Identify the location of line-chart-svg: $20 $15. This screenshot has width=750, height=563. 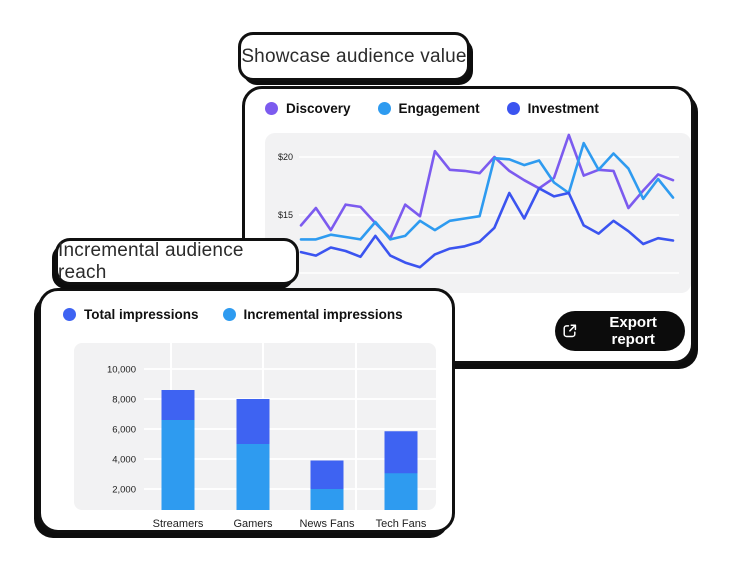
(478, 203).